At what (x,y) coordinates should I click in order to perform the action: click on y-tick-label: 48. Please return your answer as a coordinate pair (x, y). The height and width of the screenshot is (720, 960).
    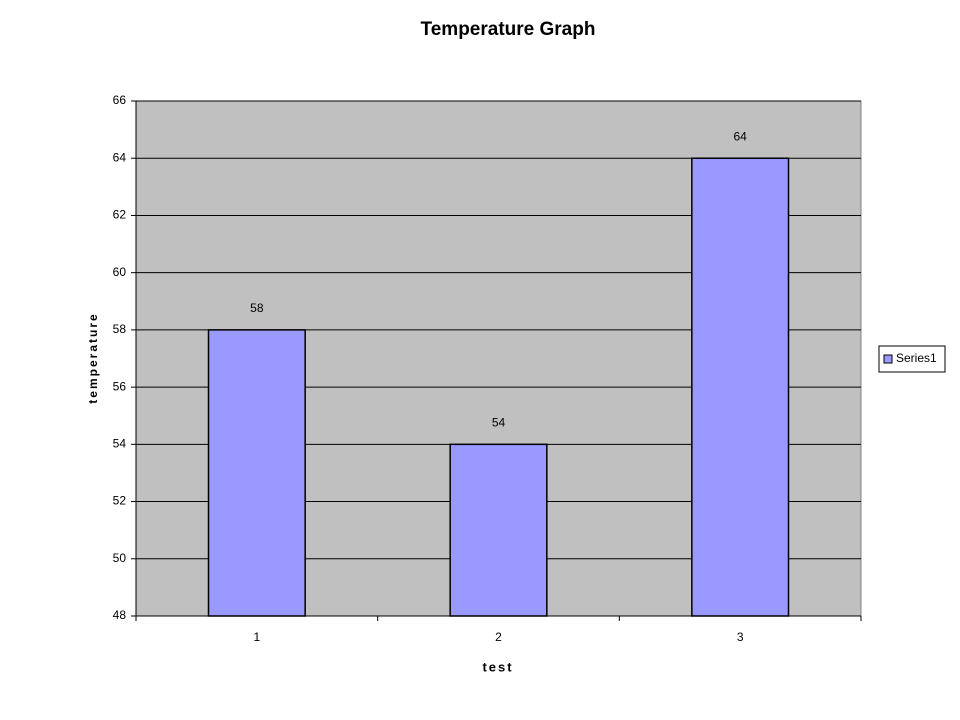
    Looking at the image, I should click on (120, 615).